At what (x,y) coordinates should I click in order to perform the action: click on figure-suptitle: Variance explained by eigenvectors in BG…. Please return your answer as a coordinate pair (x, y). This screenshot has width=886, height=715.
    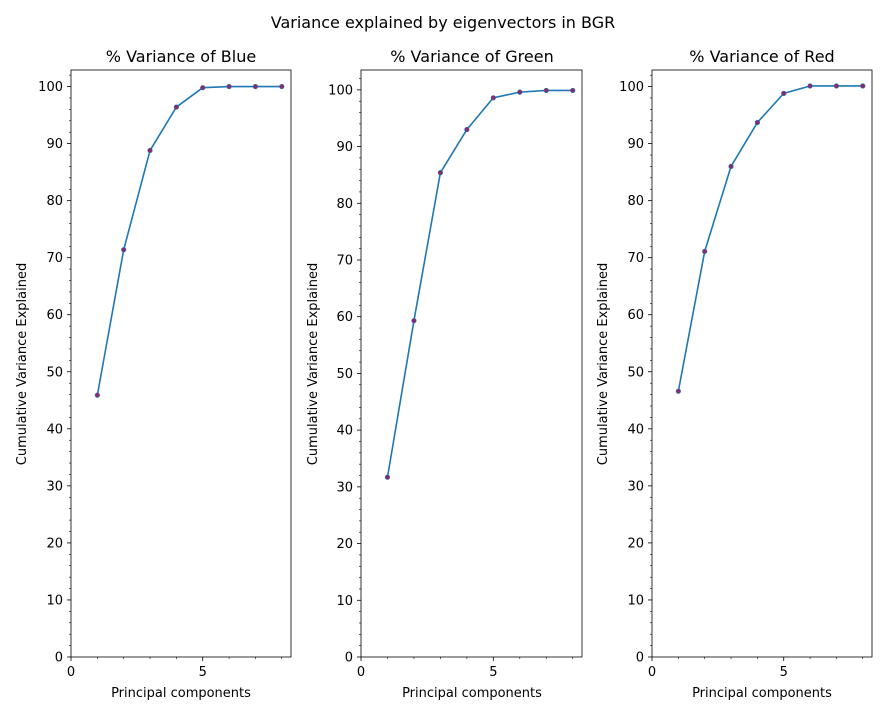
    Looking at the image, I should click on (443, 22).